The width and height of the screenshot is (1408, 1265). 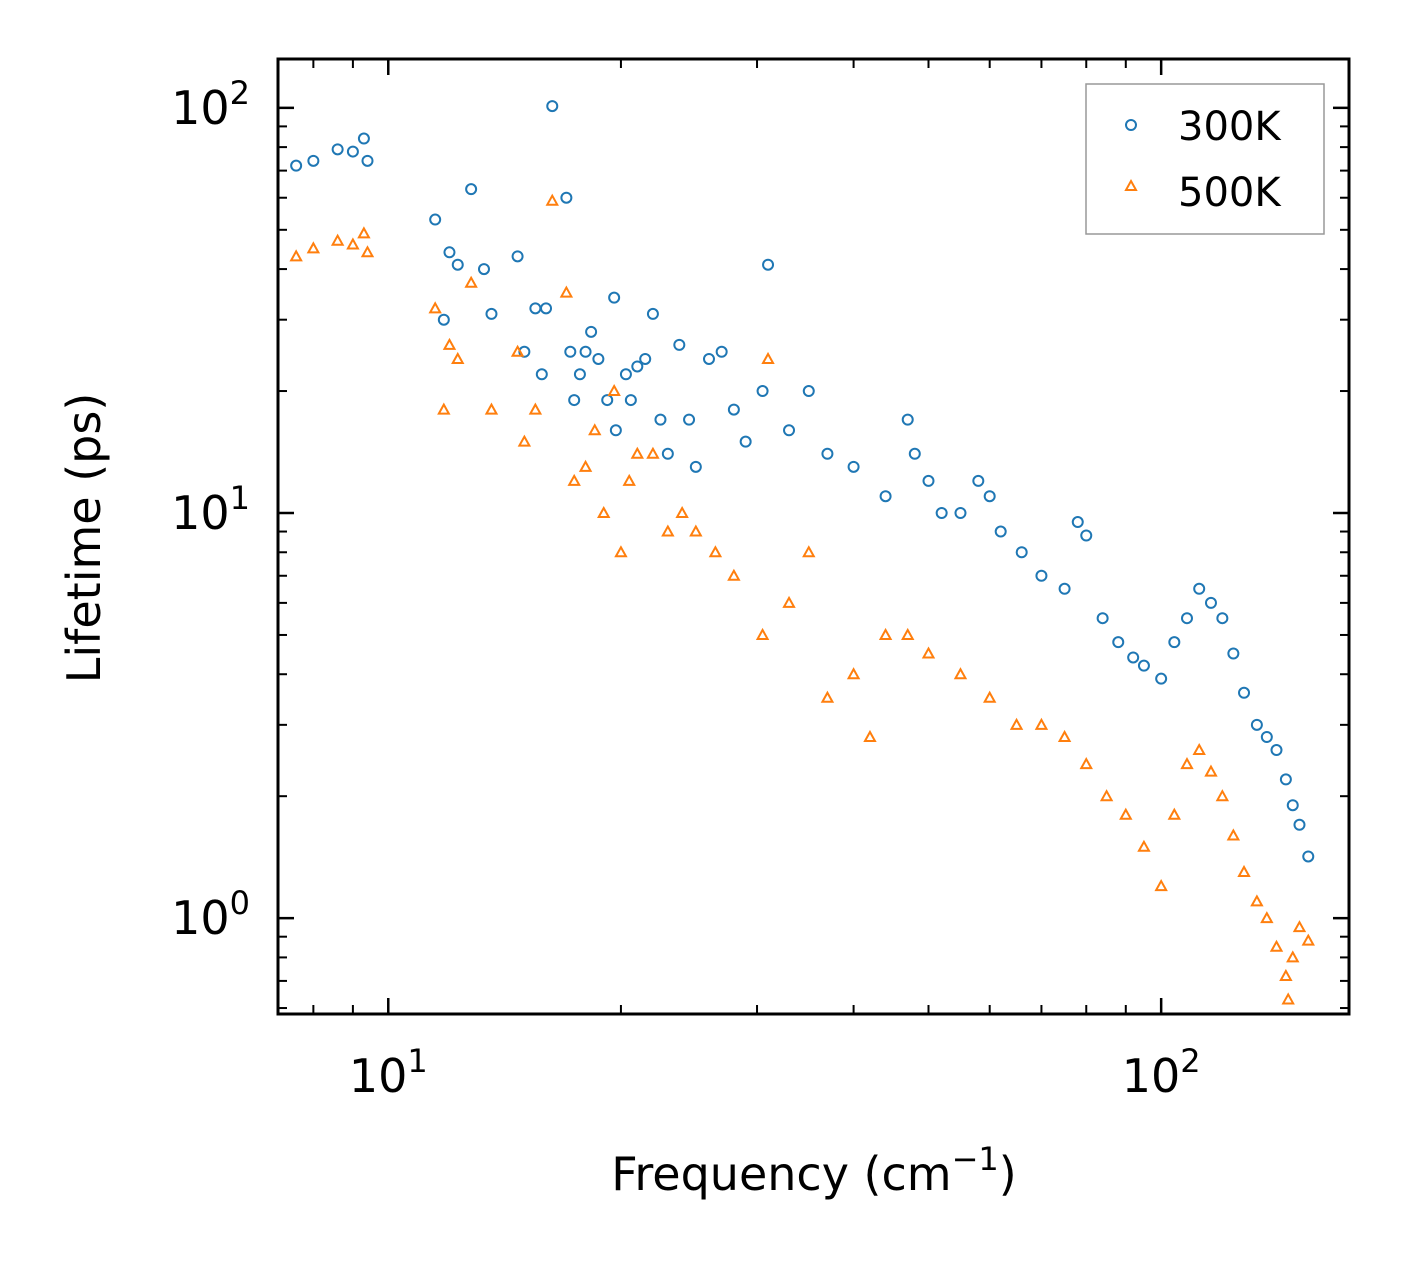 I want to click on legend-label-300k: 300K, so click(x=1230, y=127).